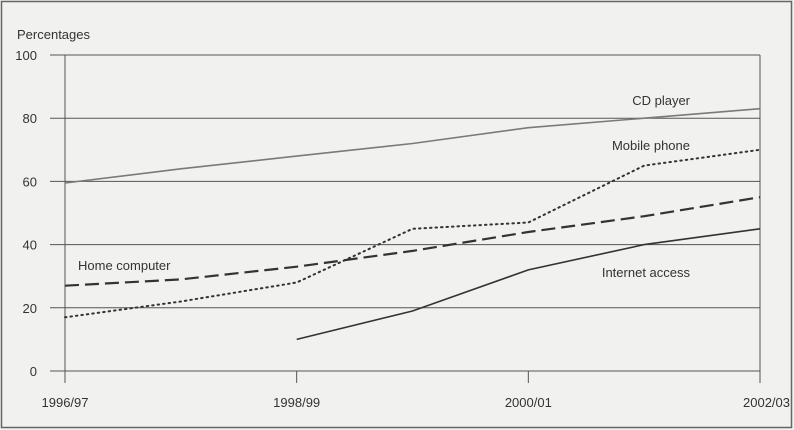 This screenshot has width=794, height=430. I want to click on y-tick-label: 0, so click(33, 371).